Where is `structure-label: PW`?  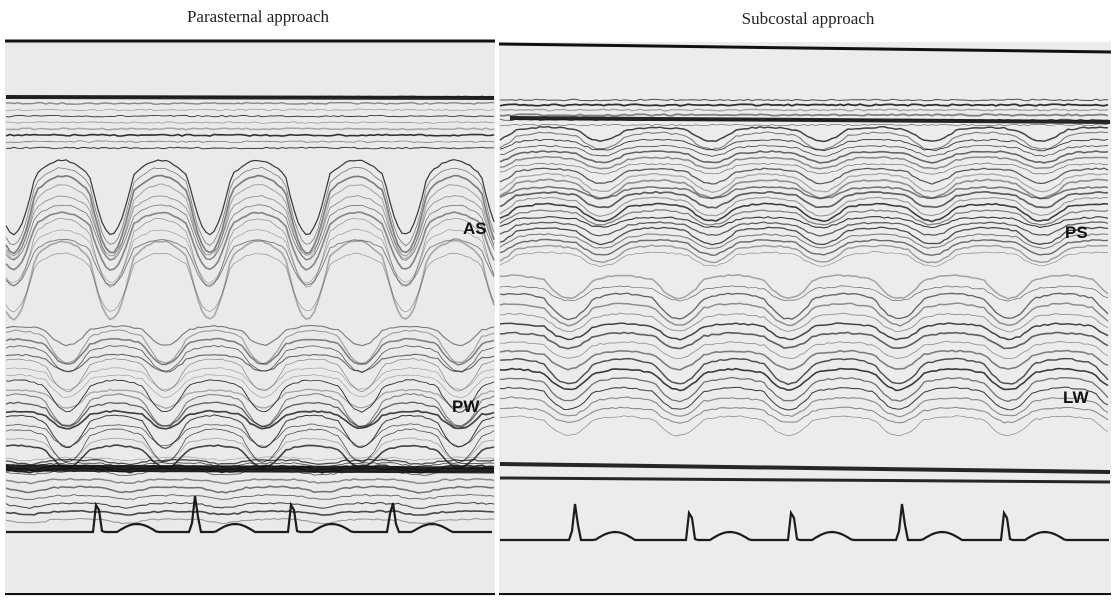 structure-label: PW is located at coordinates (466, 406).